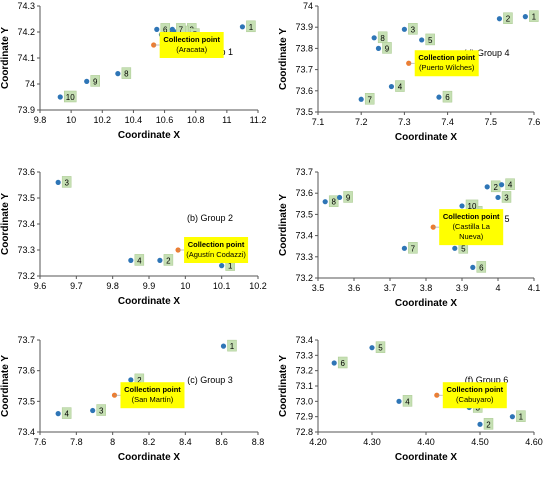 This screenshot has height=480, width=550. I want to click on x-tick-label: 7.4, so click(447, 122).